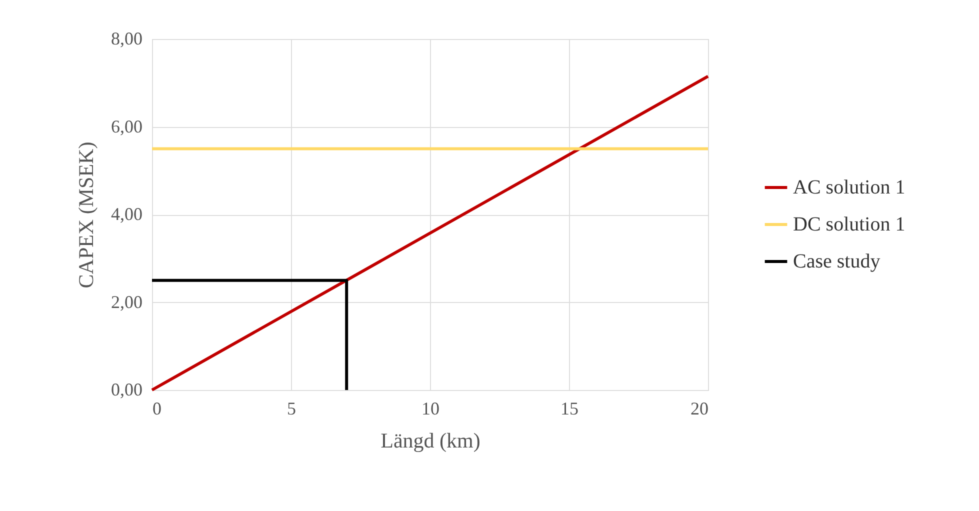  Describe the element at coordinates (699, 408) in the screenshot. I see `x-tick-label: 20` at that location.